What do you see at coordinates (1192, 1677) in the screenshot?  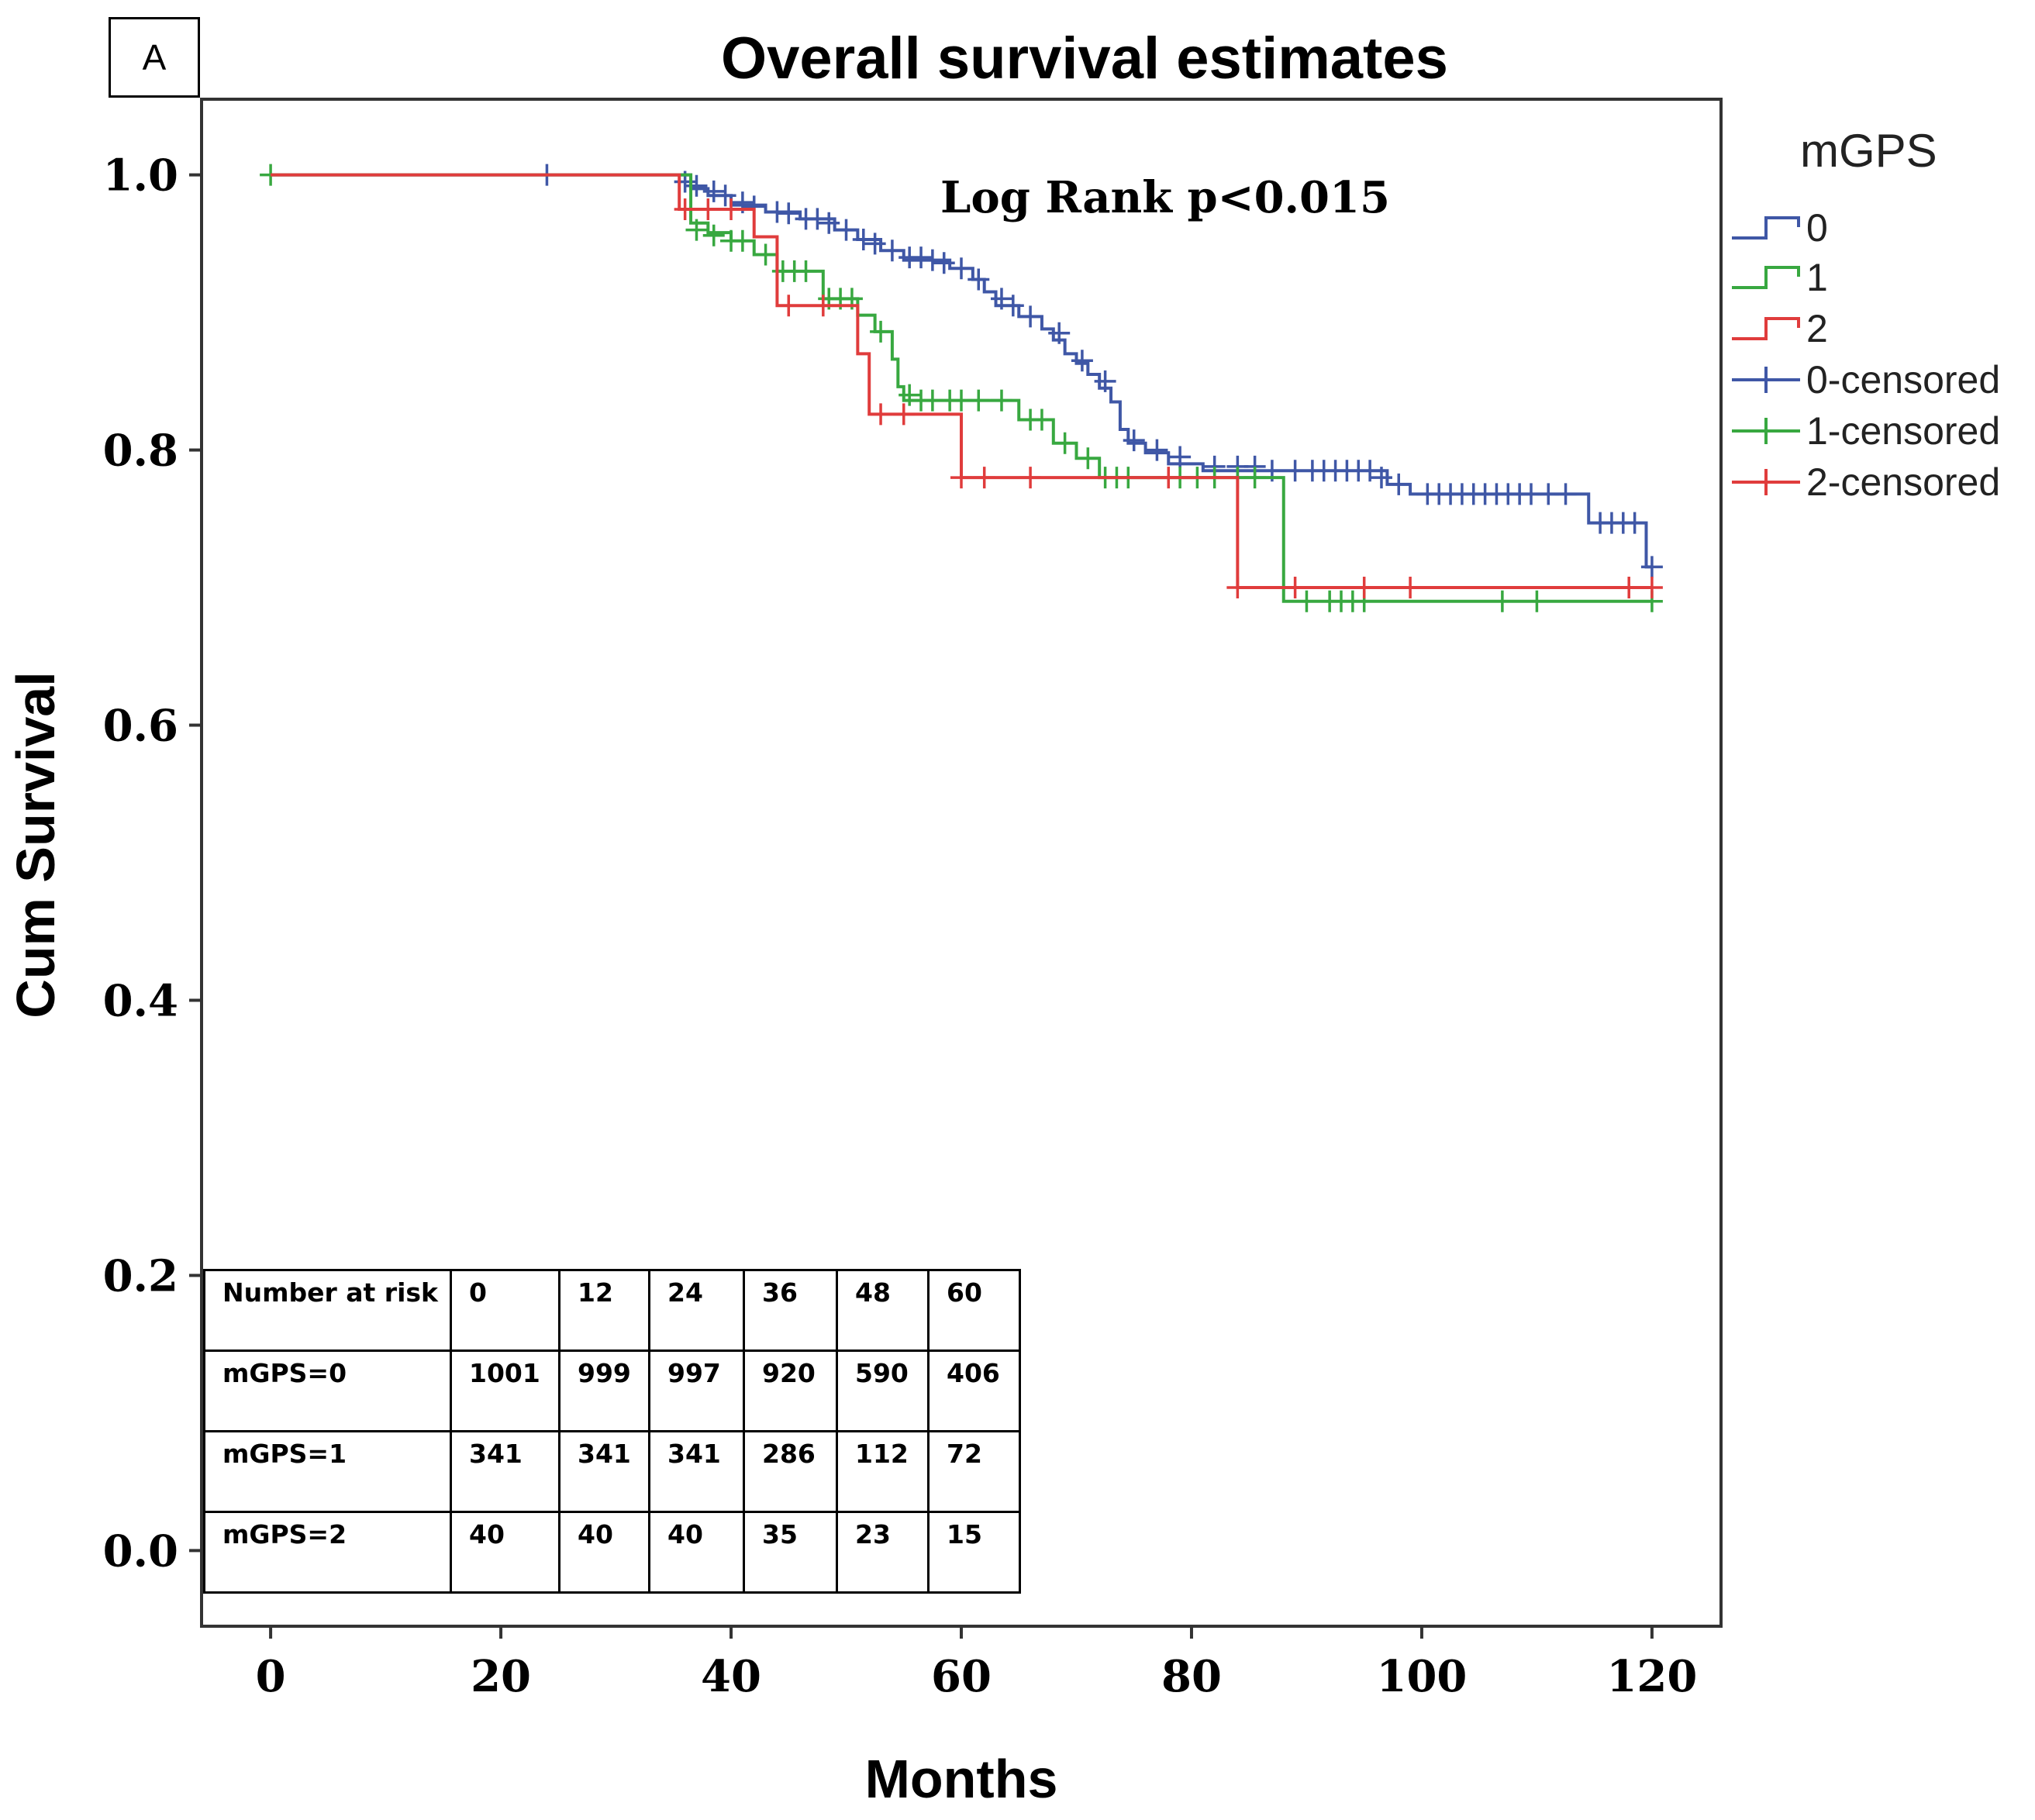 I see `x-tick-label: 80` at bounding box center [1192, 1677].